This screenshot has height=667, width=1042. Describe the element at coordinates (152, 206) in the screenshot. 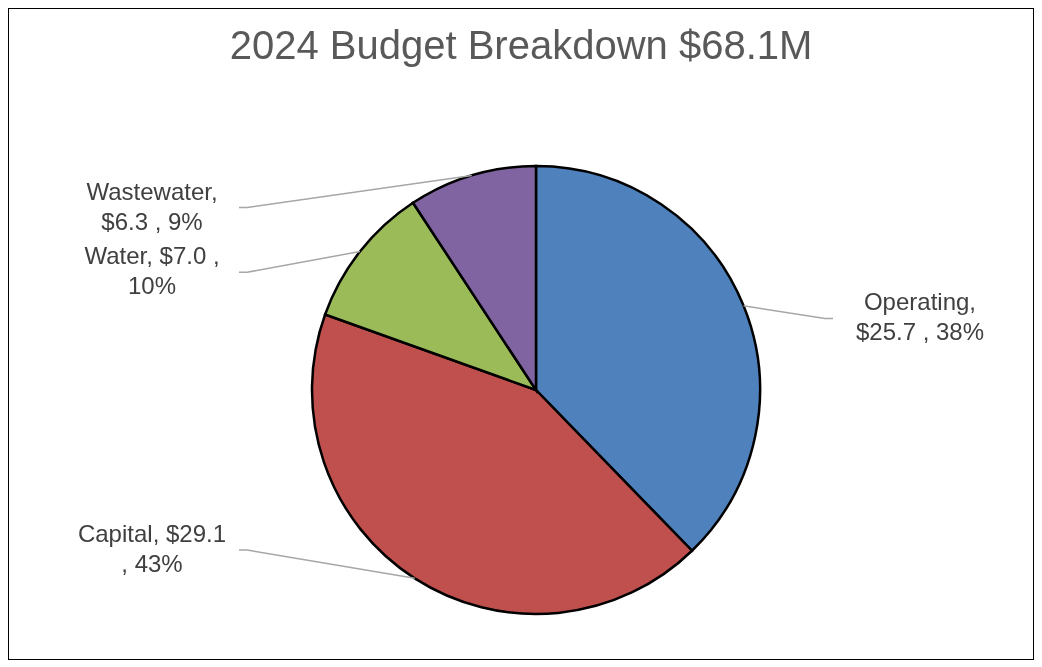

I see `slice-label: Wastewater, $6.3 , 9%` at that location.